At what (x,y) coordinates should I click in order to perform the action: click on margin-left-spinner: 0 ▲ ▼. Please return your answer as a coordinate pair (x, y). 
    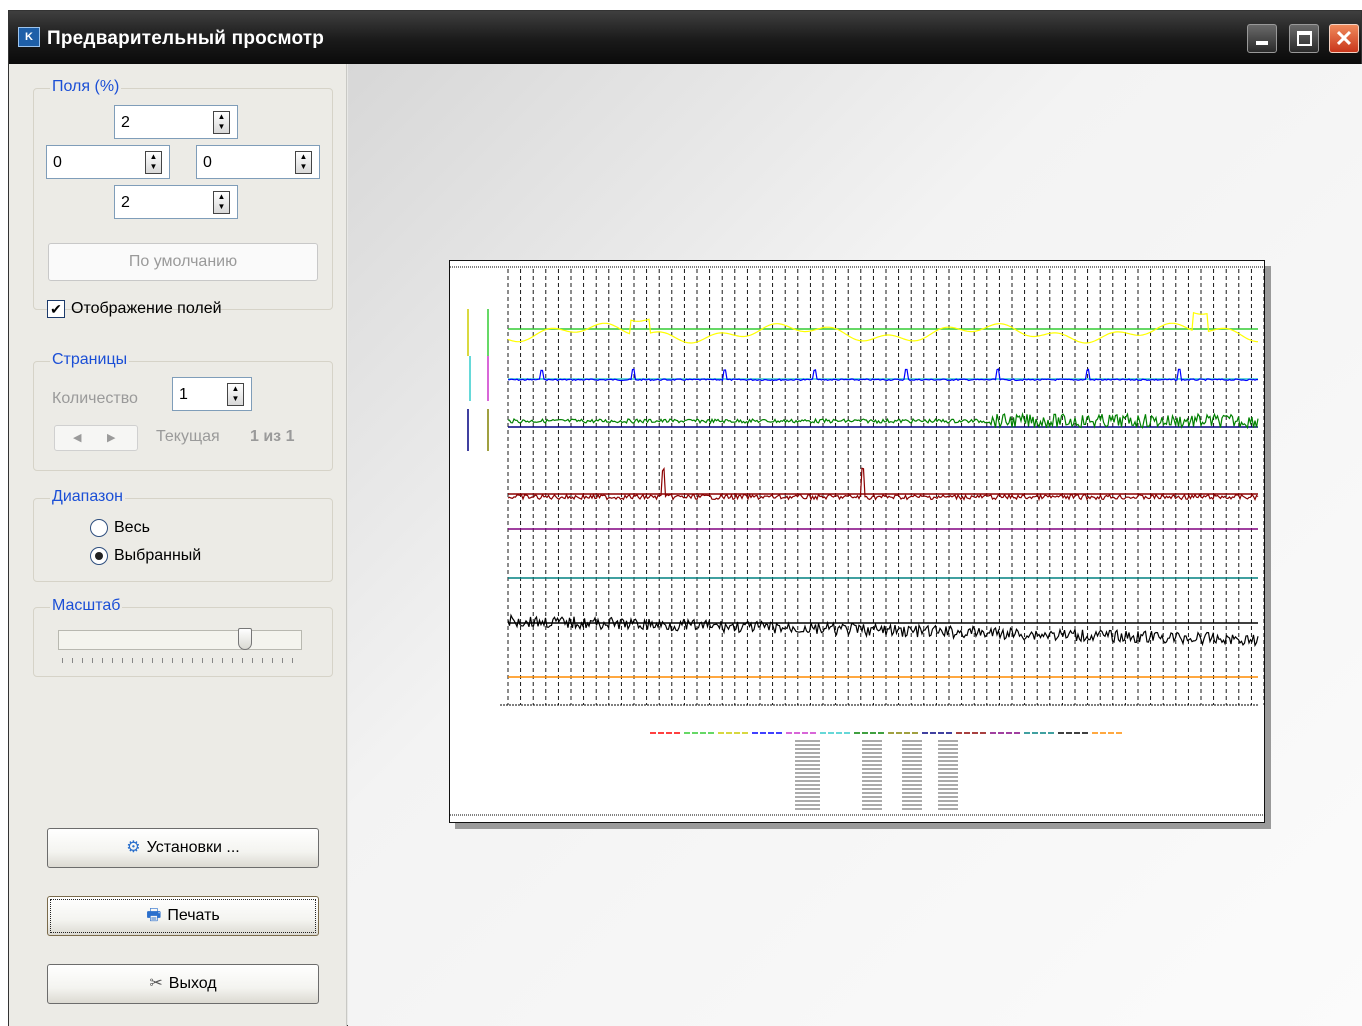
    Looking at the image, I should click on (108, 162).